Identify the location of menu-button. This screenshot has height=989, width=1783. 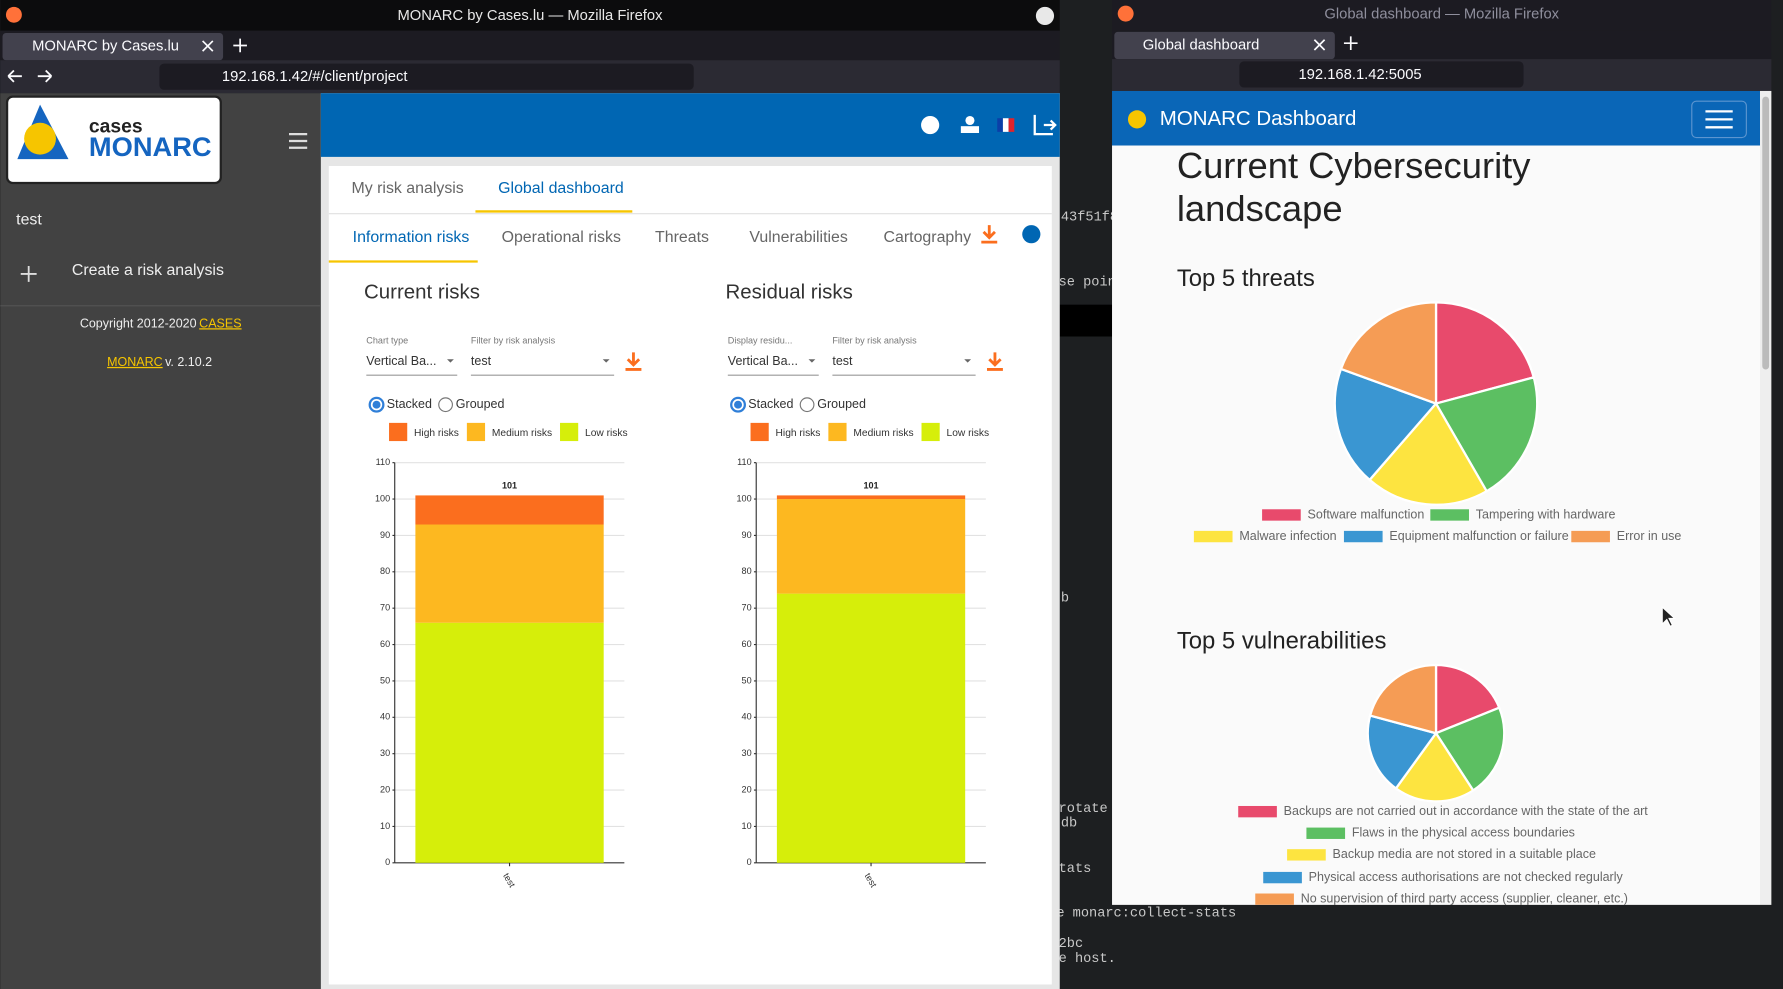
(1719, 119).